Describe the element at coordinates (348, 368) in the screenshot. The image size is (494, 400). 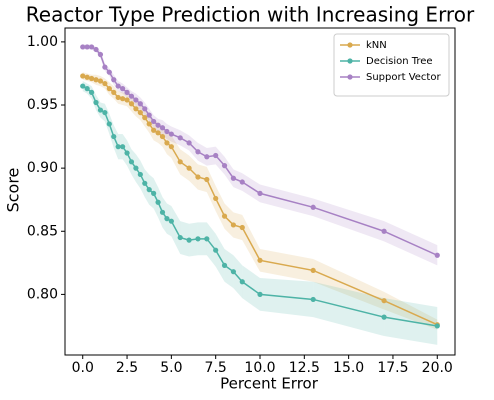
I see `x-tick-label: 15.0` at that location.